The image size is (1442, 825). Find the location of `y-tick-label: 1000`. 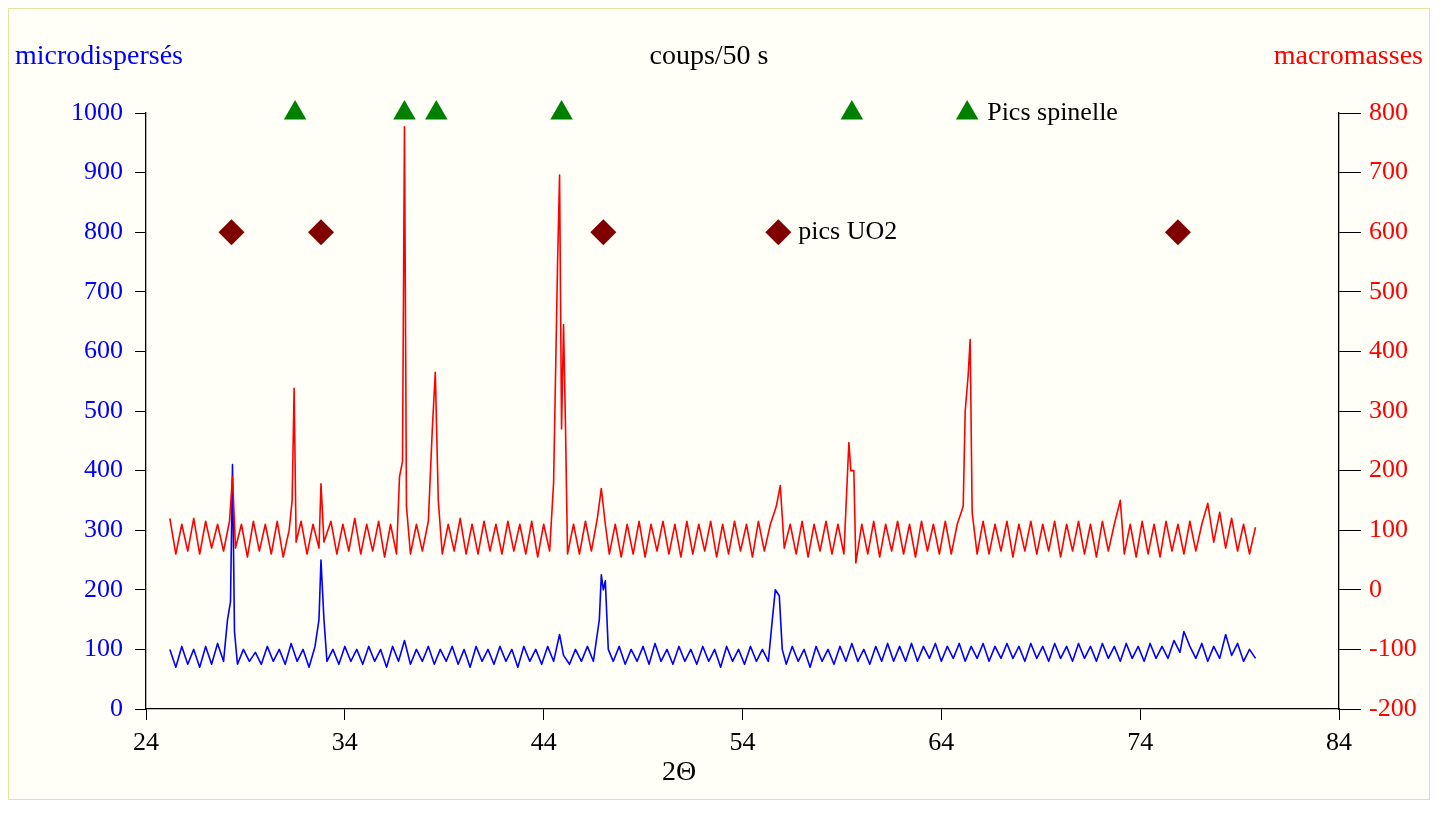

y-tick-label: 1000 is located at coordinates (97, 111).